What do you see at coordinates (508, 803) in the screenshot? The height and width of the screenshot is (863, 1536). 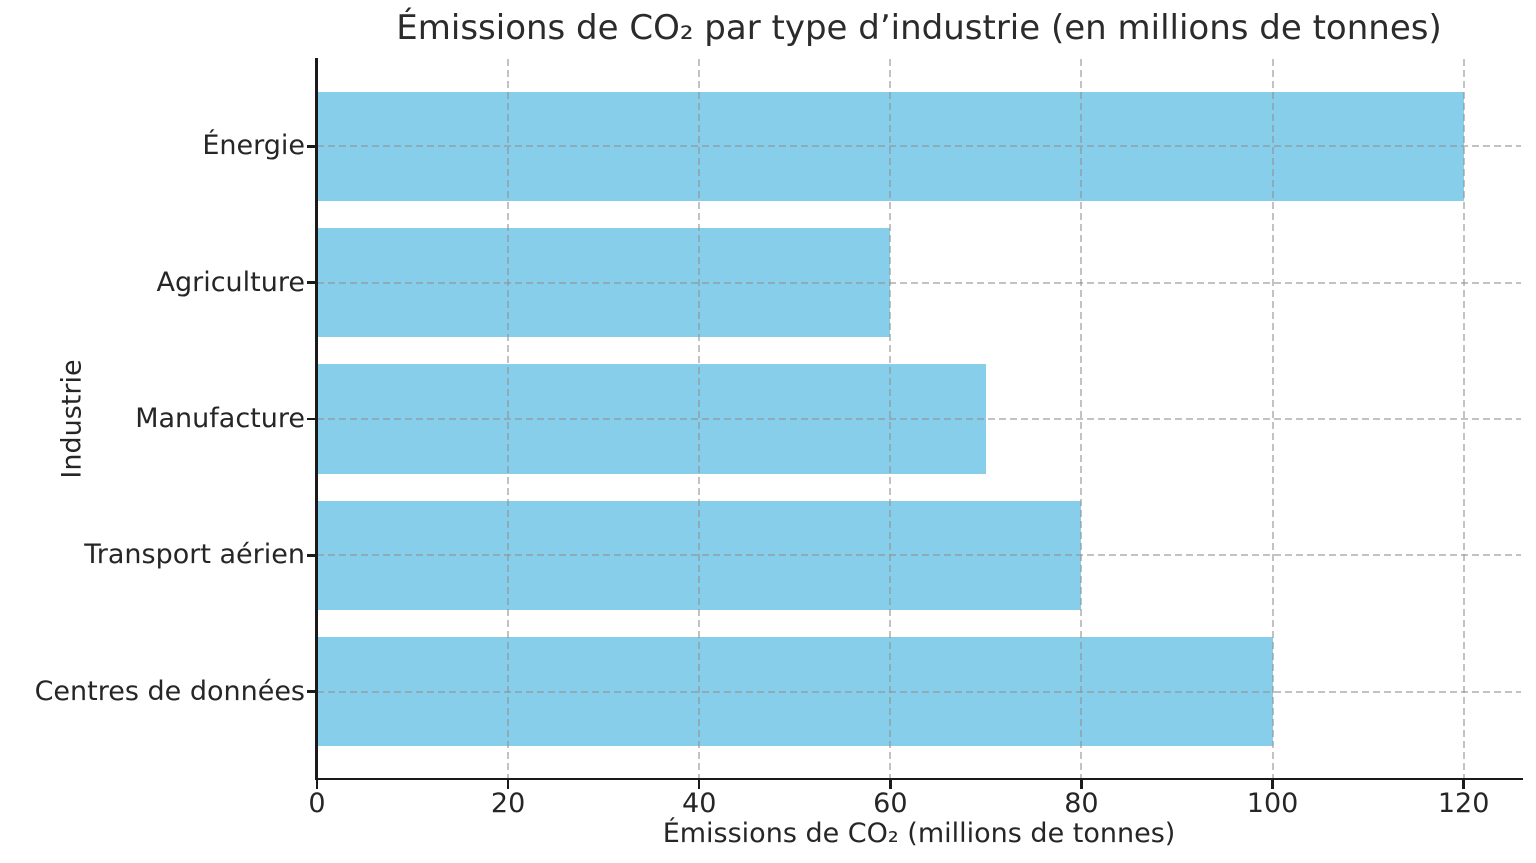 I see `x-tick-label: 20` at bounding box center [508, 803].